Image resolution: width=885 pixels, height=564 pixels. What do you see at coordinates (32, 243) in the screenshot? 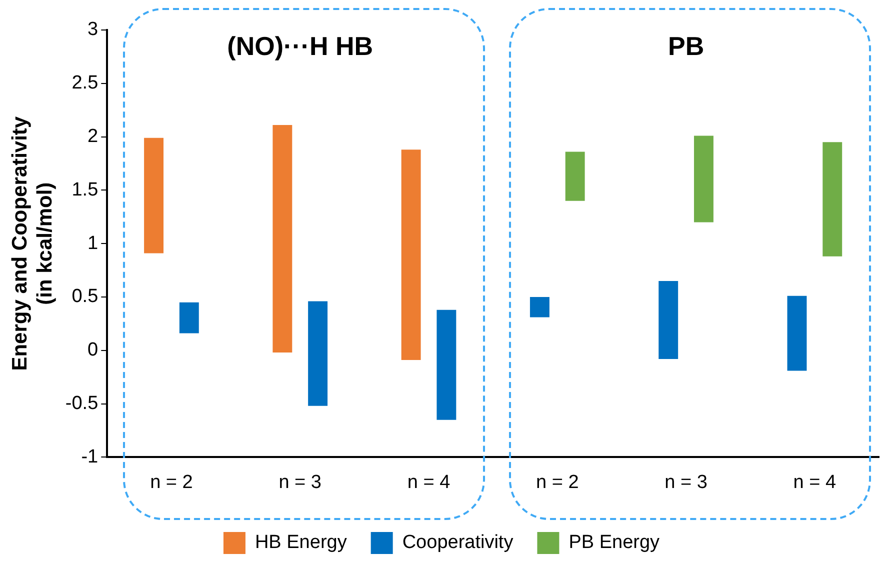
I see `y-axis-title: Energy and Cooperativity (in kcal/mol)` at bounding box center [32, 243].